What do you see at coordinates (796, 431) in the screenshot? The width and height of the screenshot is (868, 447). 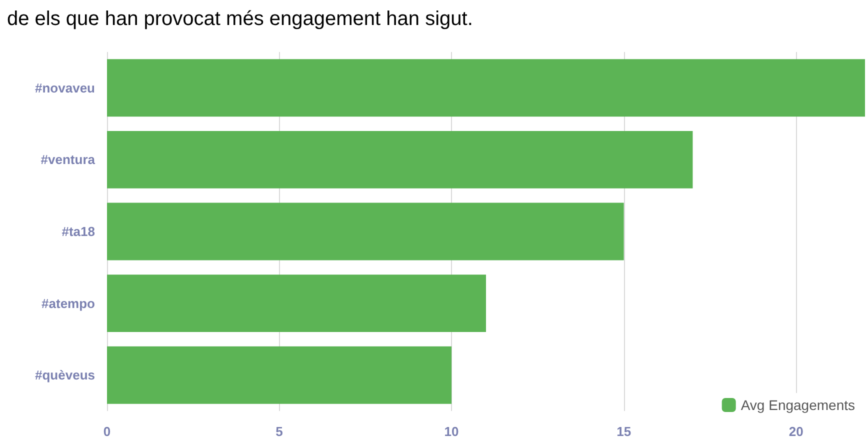 I see `x-tick-label: 20` at bounding box center [796, 431].